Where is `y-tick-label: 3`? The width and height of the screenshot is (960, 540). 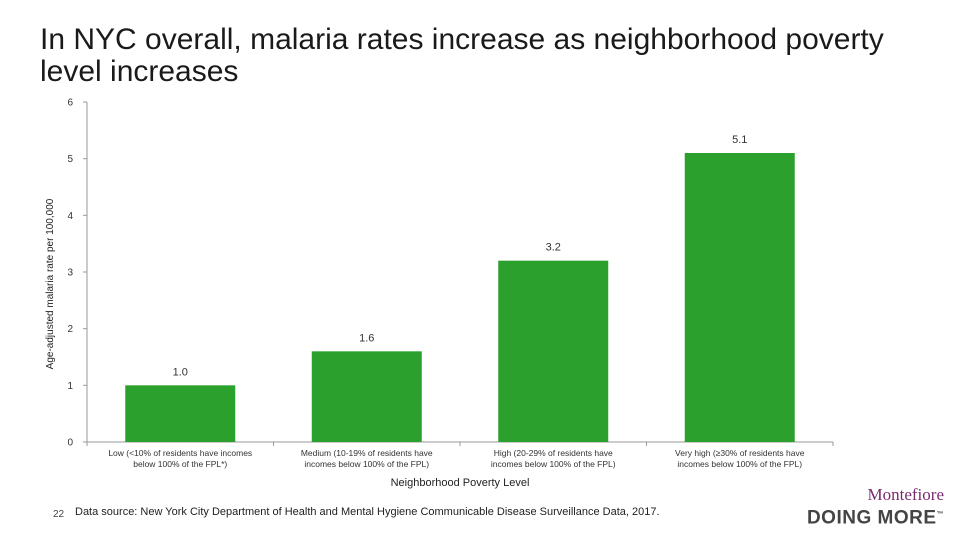
y-tick-label: 3 is located at coordinates (70, 273).